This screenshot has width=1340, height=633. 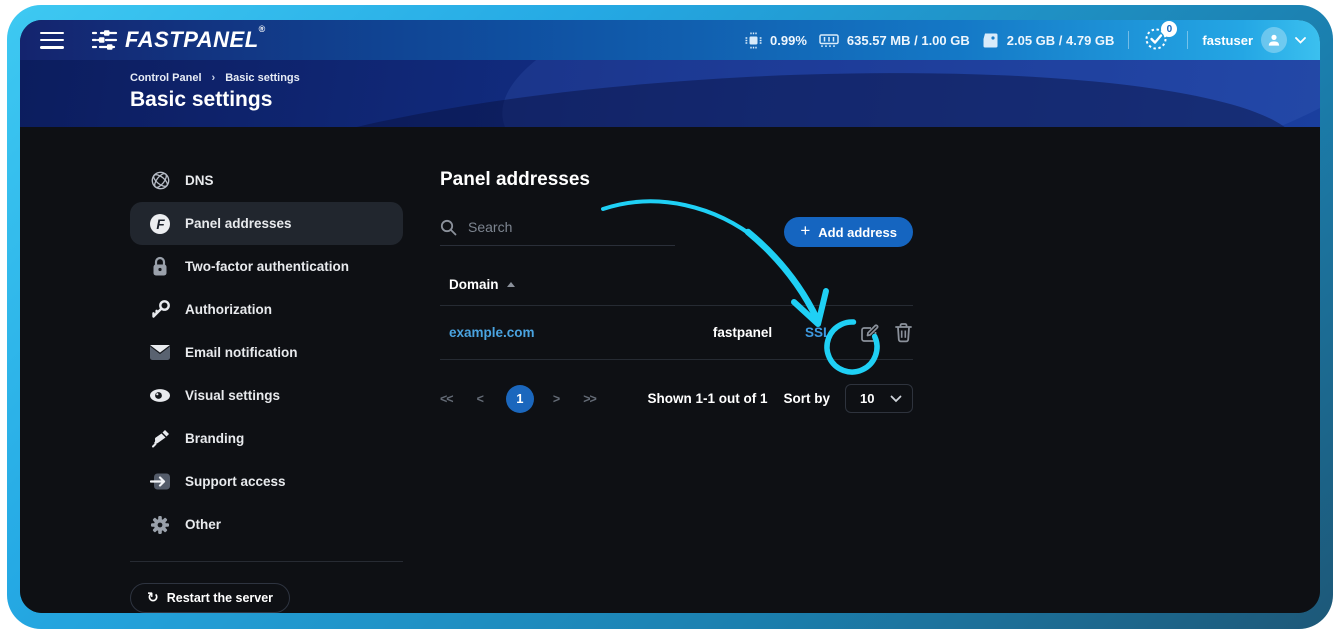 I want to click on sidebar-item-panel-addresses: F Panel addresses, so click(x=266, y=223).